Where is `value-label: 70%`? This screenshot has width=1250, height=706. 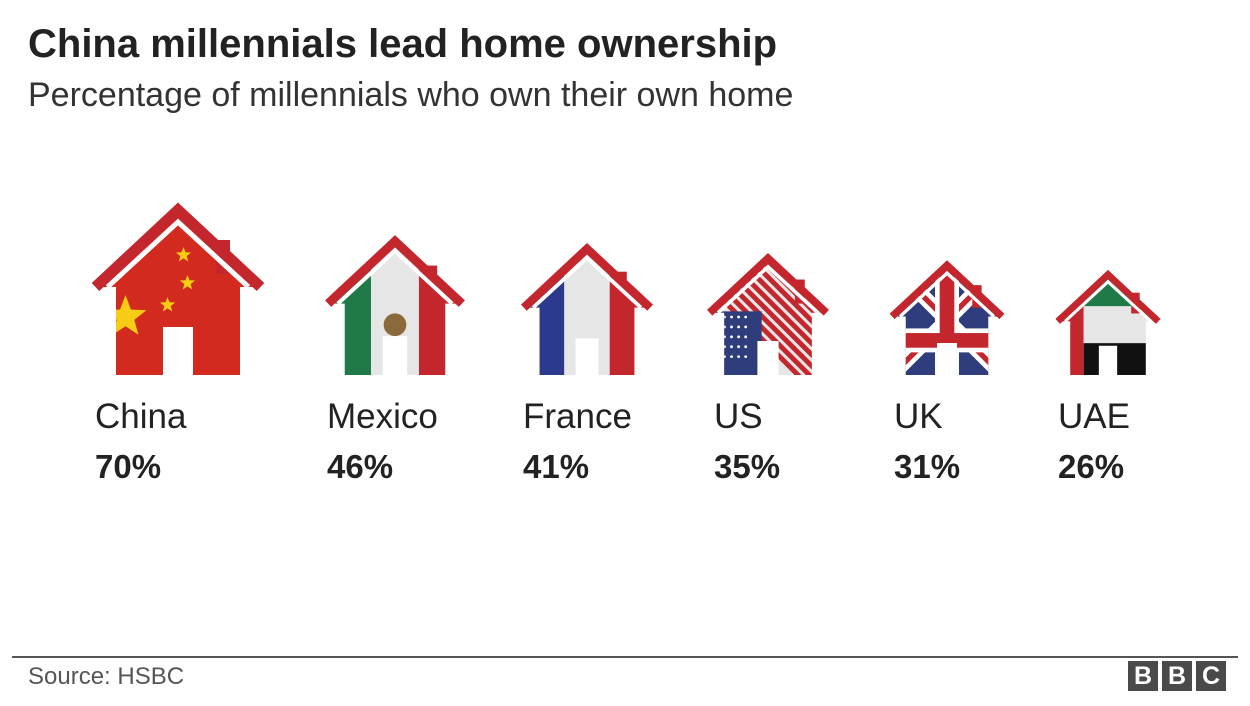
value-label: 70% is located at coordinates (128, 466).